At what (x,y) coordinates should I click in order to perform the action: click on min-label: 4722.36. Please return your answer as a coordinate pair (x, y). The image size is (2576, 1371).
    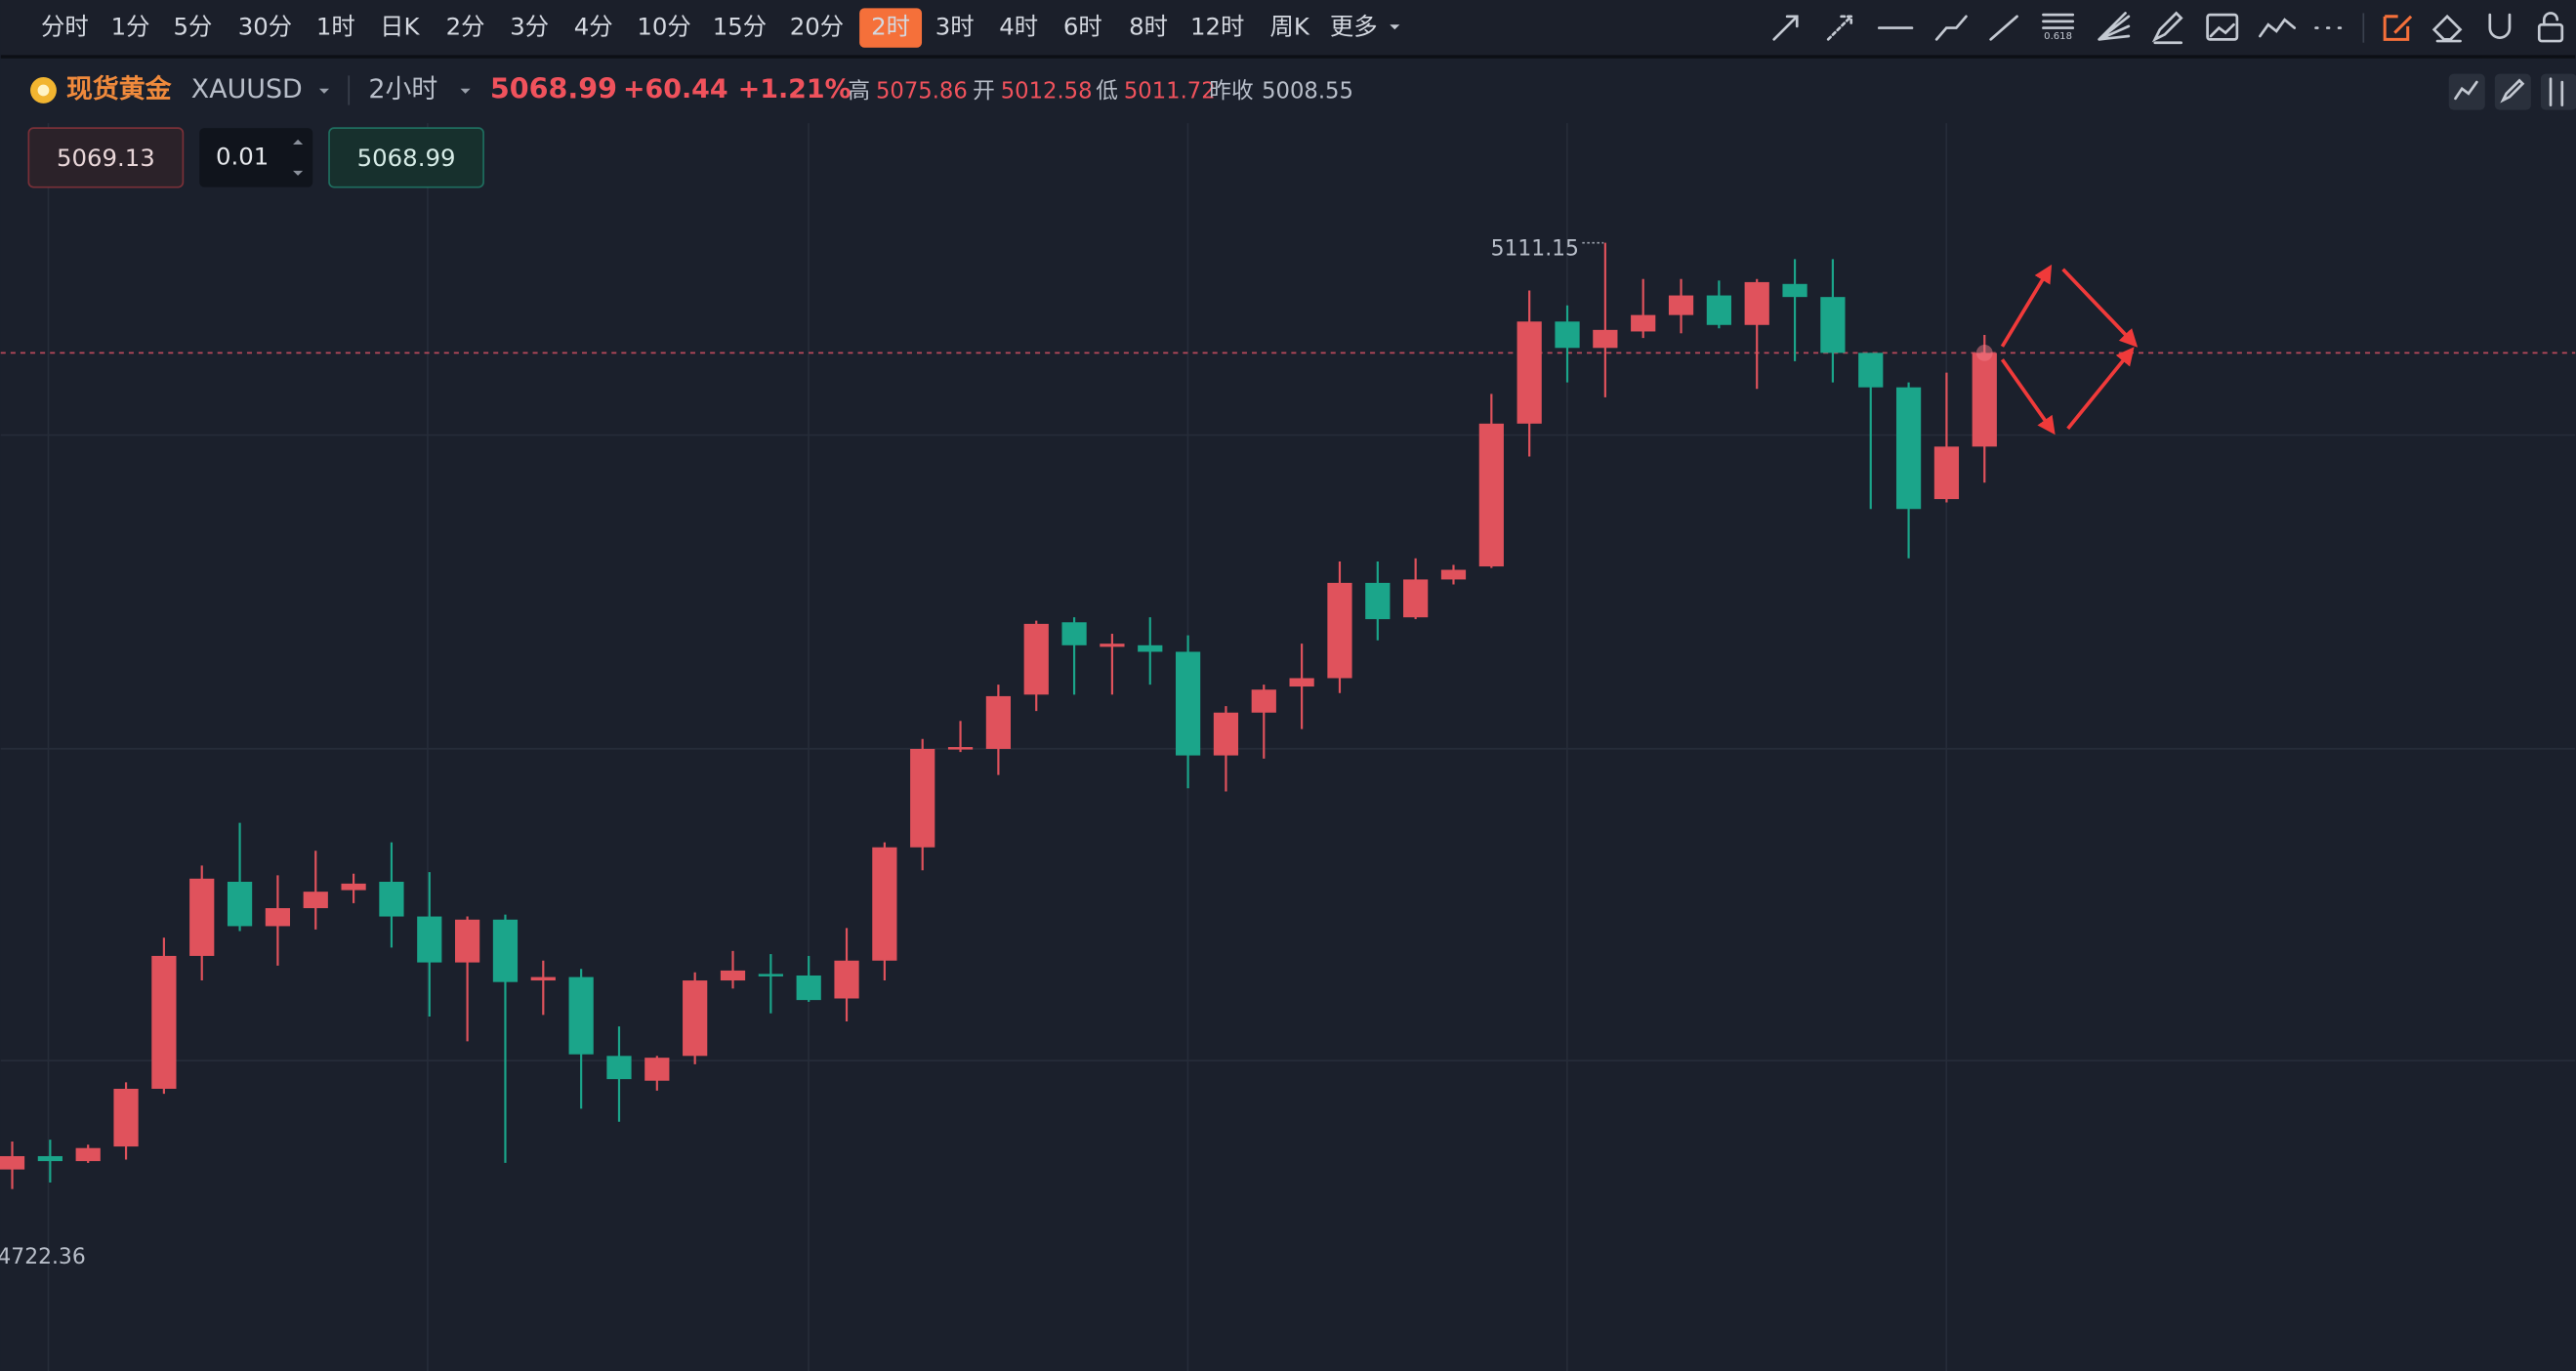
    Looking at the image, I should click on (43, 1257).